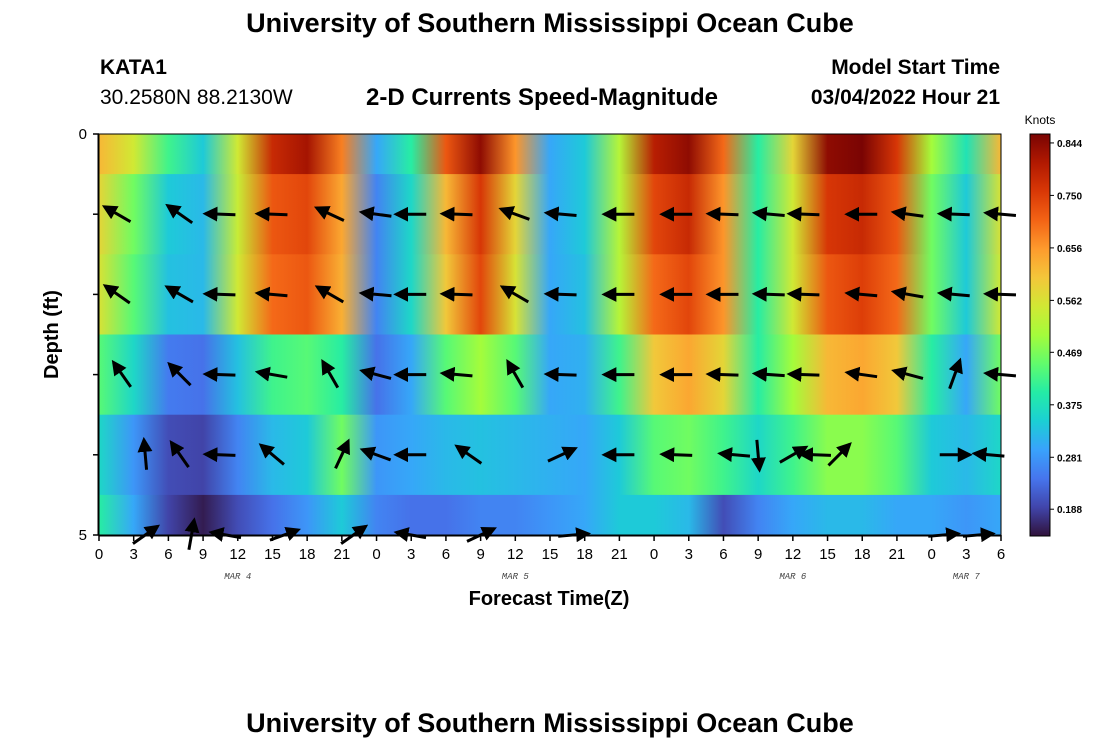 This screenshot has height=750, width=1100. I want to click on y-tick-label: 0, so click(83, 134).